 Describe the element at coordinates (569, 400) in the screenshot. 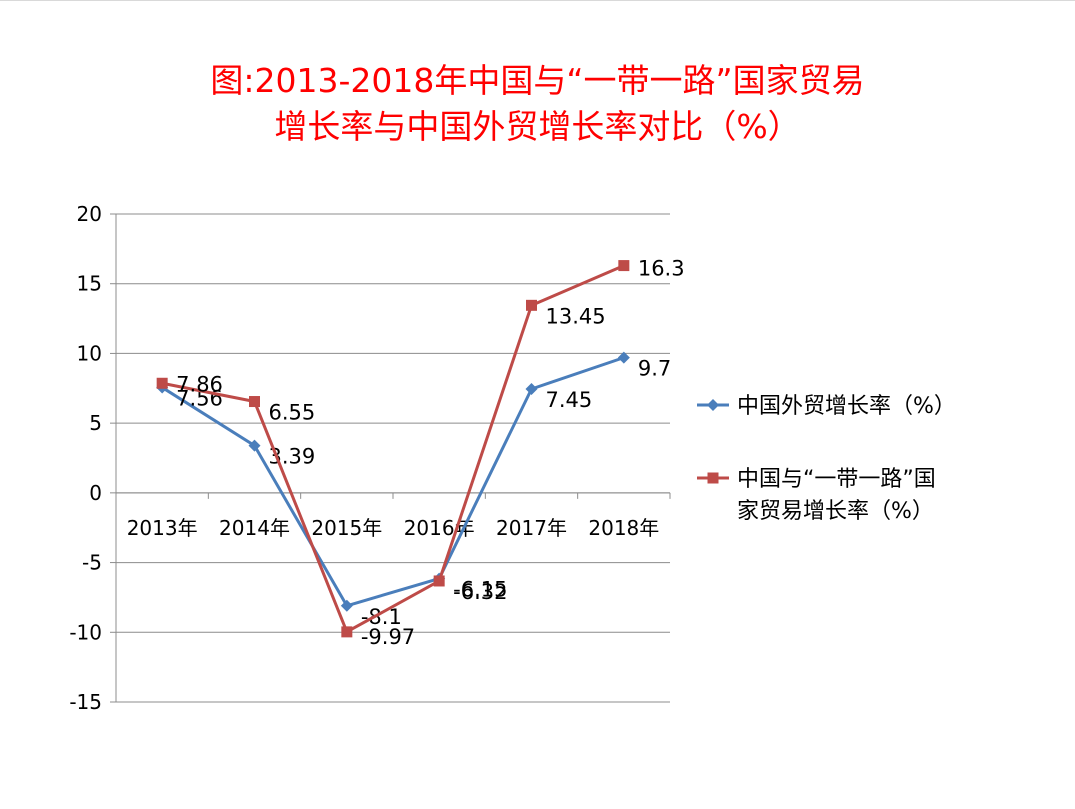

I see `data-label: 7.45` at that location.